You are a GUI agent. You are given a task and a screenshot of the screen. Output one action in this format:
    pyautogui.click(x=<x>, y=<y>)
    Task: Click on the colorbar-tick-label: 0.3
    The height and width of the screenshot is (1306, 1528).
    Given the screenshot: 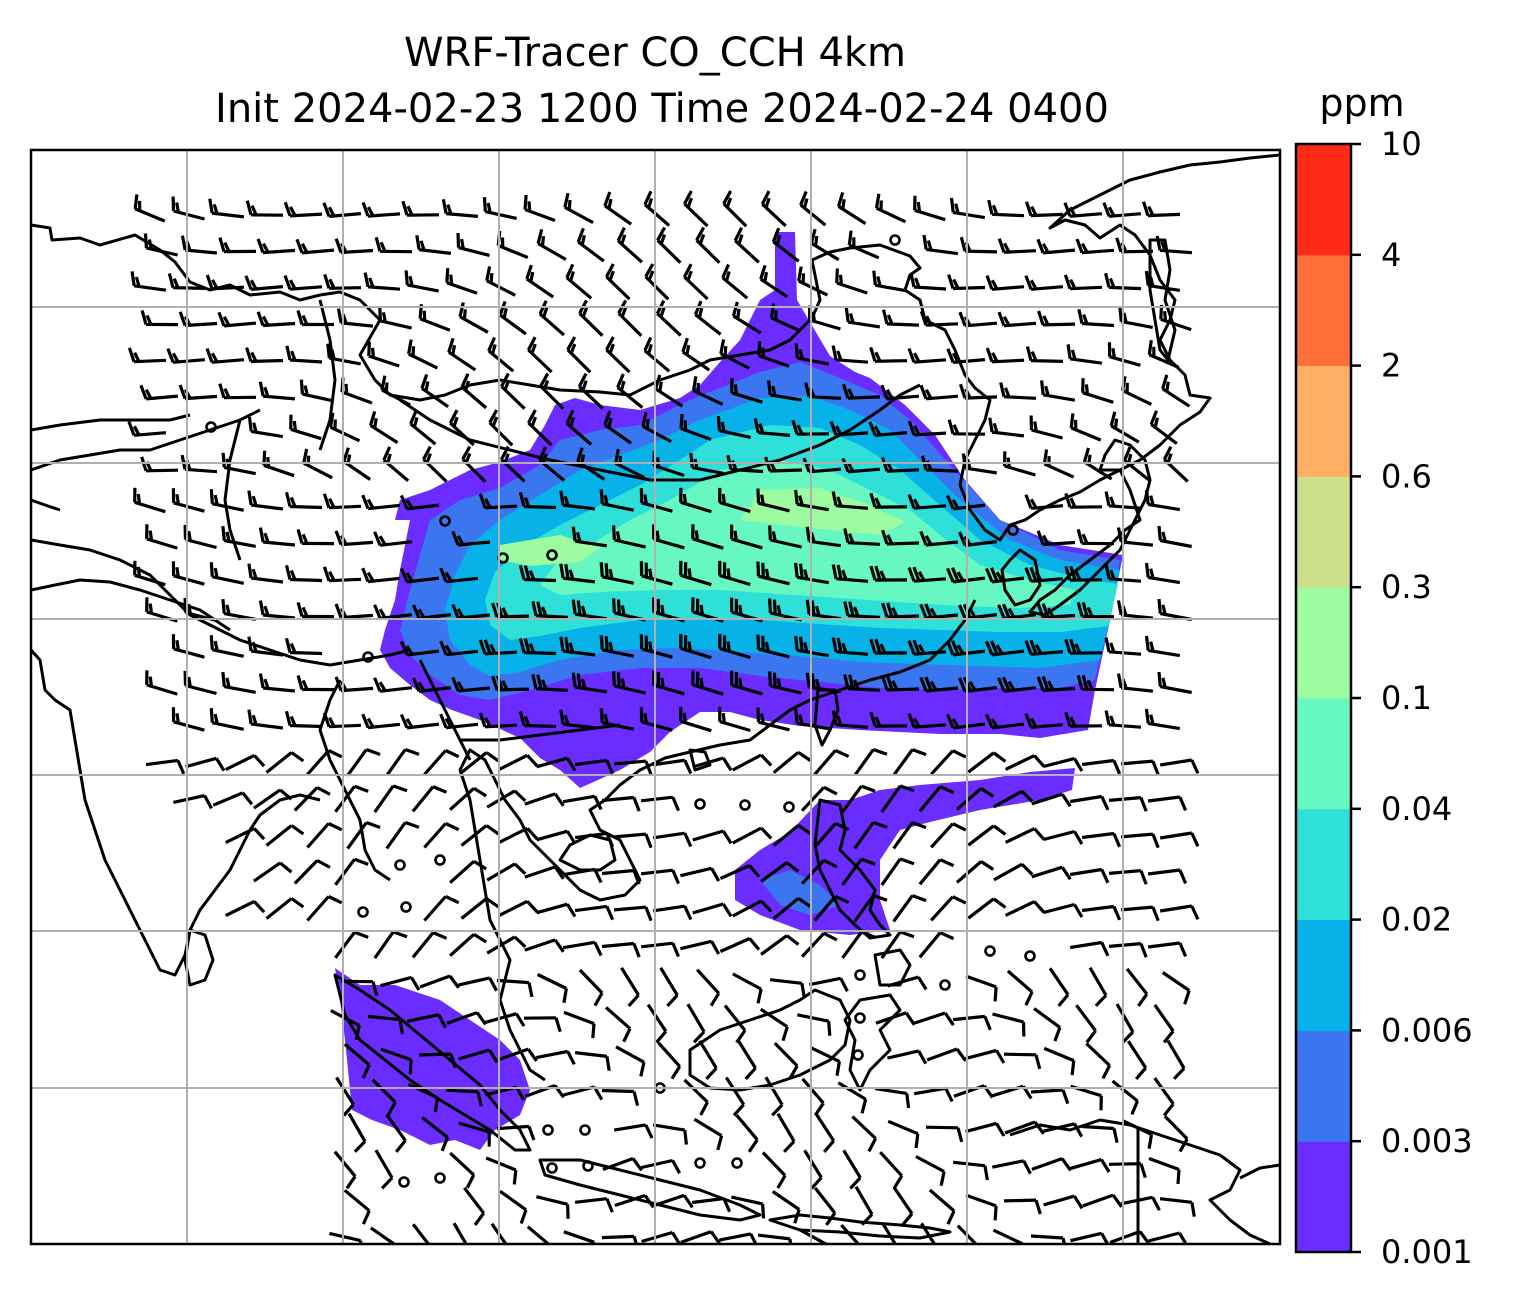 What is the action you would take?
    pyautogui.click(x=1406, y=587)
    